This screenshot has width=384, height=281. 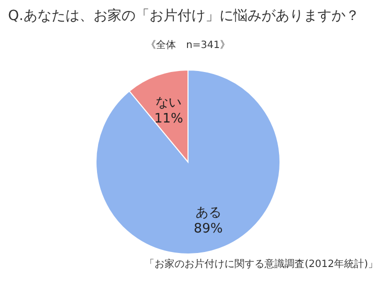 What do you see at coordinates (261, 264) in the screenshot?
I see `text: 「お家のお片付けに関する意識調査(2012年統計)」` at bounding box center [261, 264].